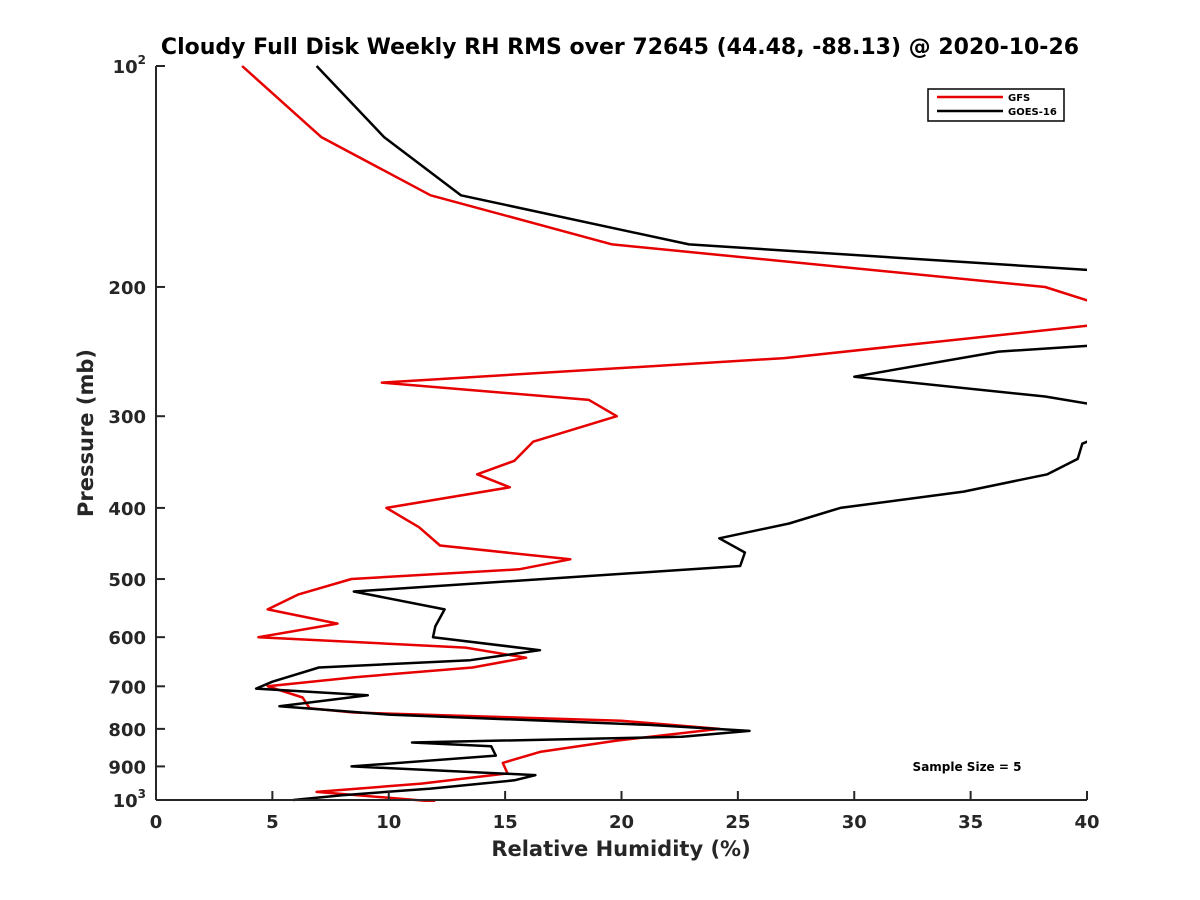 The height and width of the screenshot is (900, 1200). I want to click on y-tick-label: 10³, so click(129, 799).